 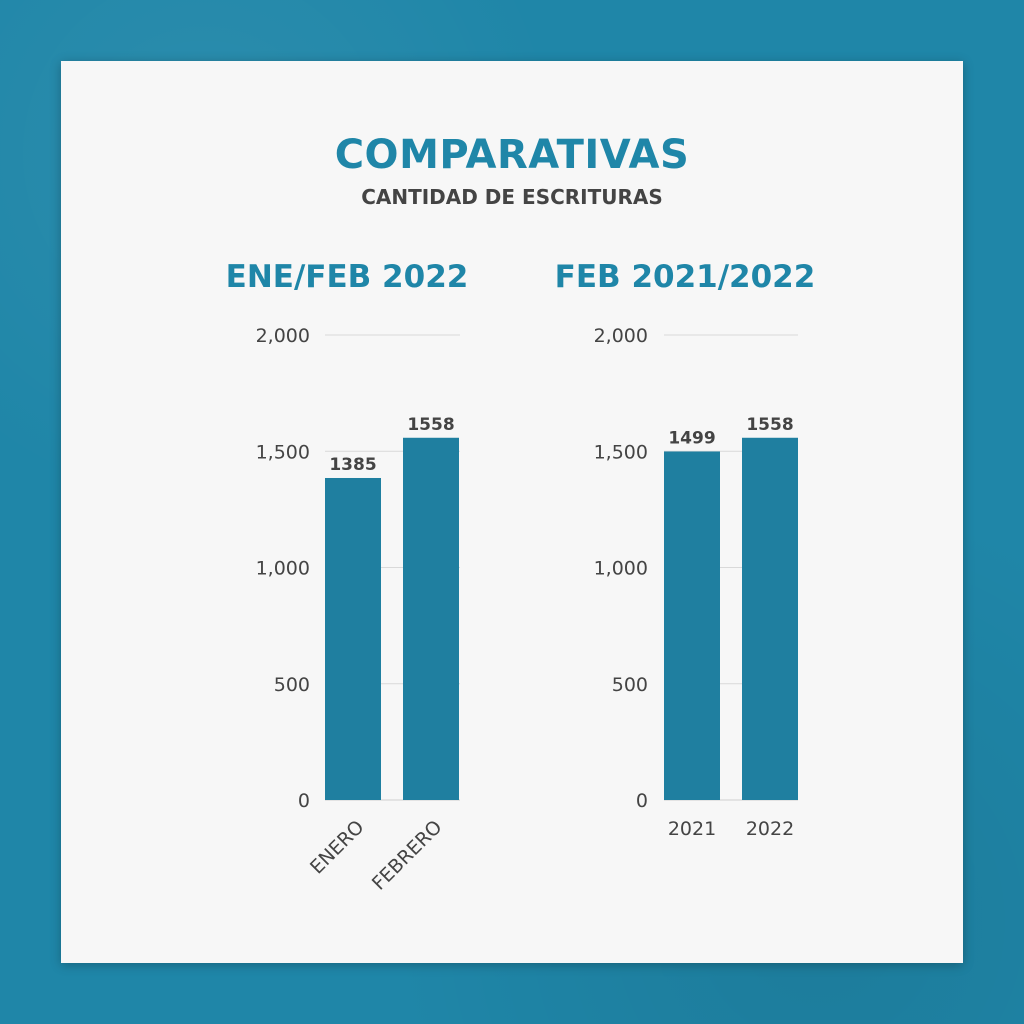 What do you see at coordinates (512, 197) in the screenshot?
I see `page-subtitle: CANTIDAD DE ESCRITURAS` at bounding box center [512, 197].